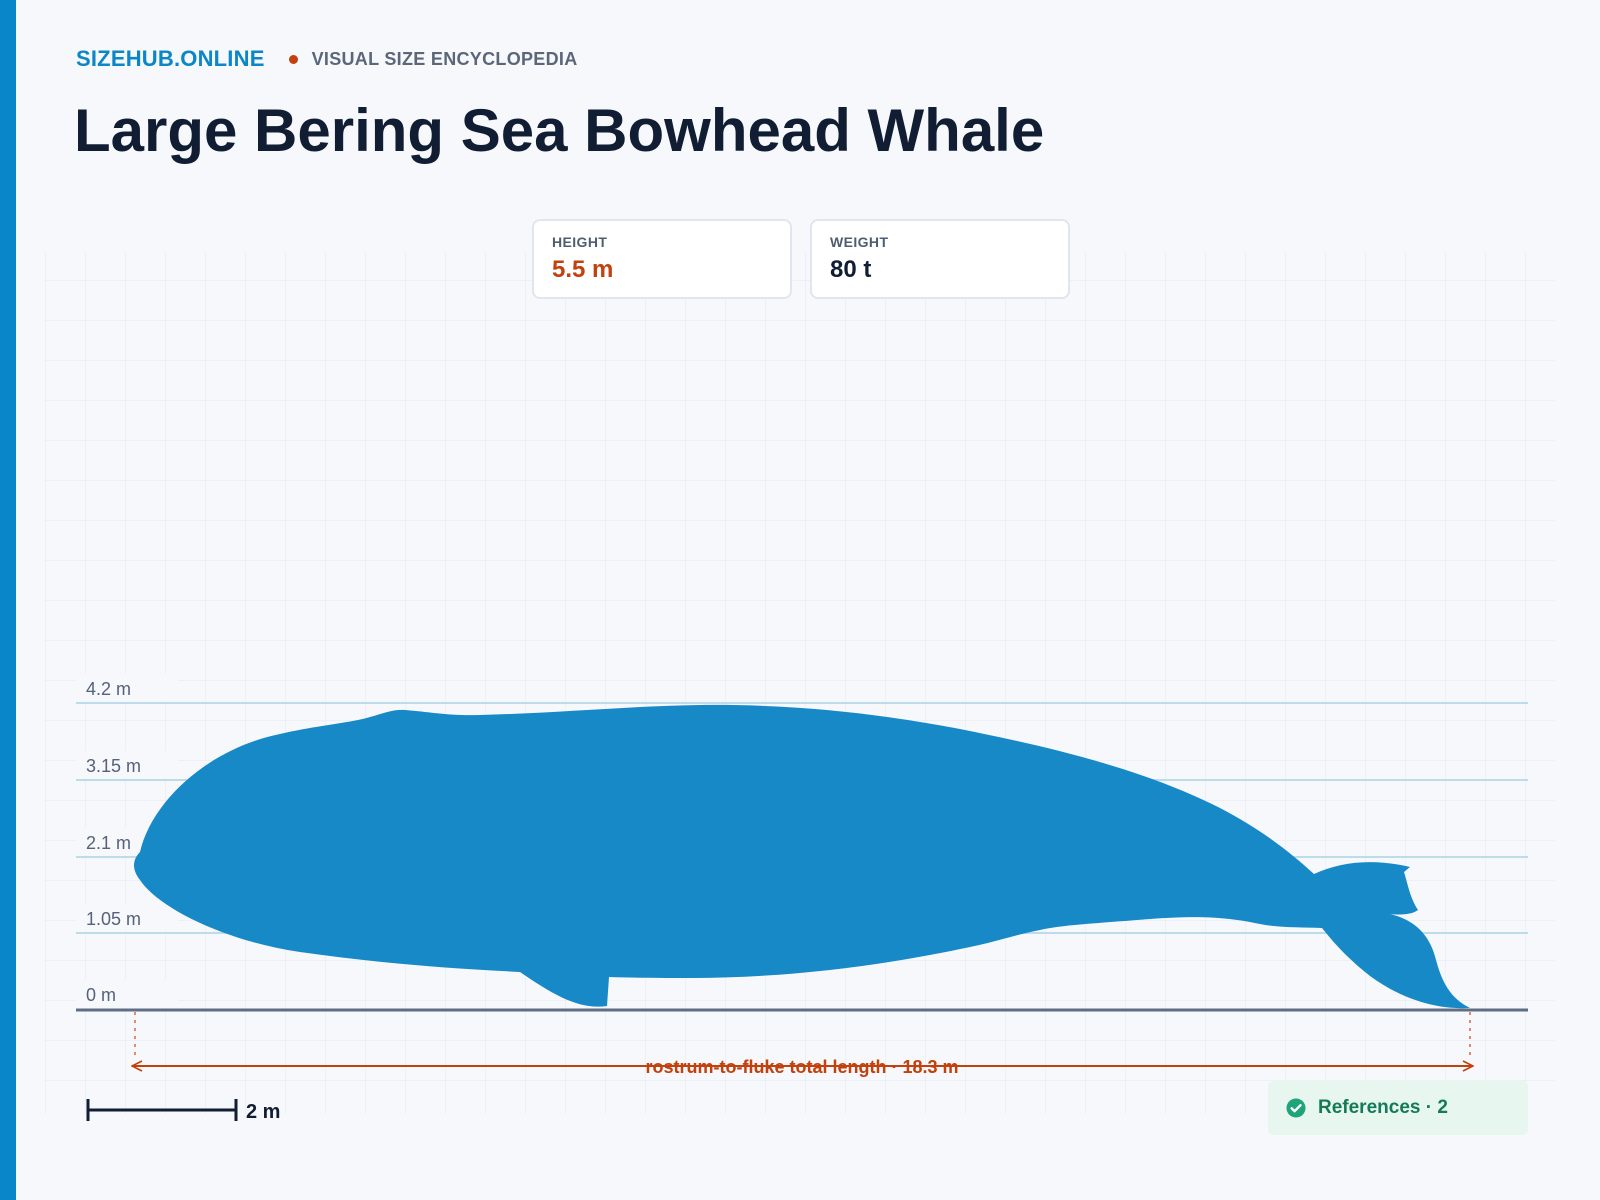  Describe the element at coordinates (113, 766) in the screenshot. I see `tick-label: 3.15 m` at that location.